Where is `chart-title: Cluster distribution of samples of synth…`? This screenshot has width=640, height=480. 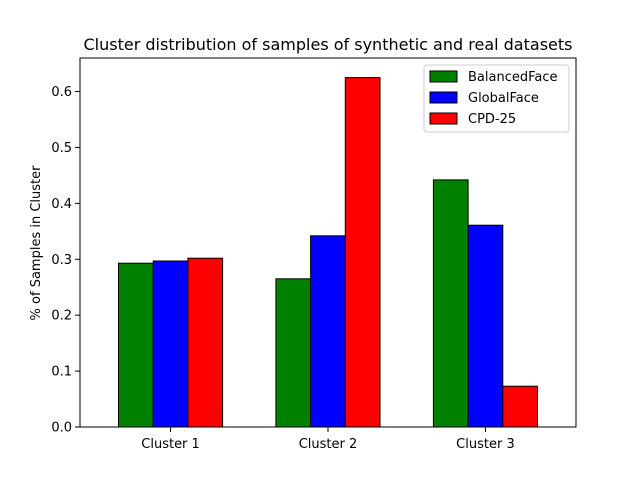 chart-title: Cluster distribution of samples of synth… is located at coordinates (328, 44).